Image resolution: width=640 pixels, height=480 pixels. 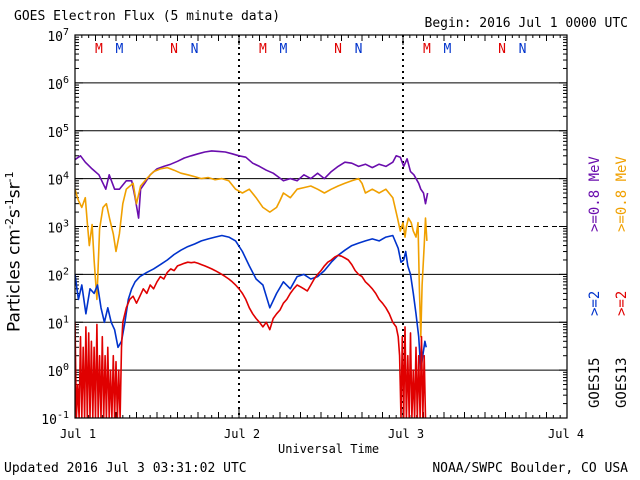 I want to click on x-tick-jul1: Jul 1, so click(x=78, y=434).